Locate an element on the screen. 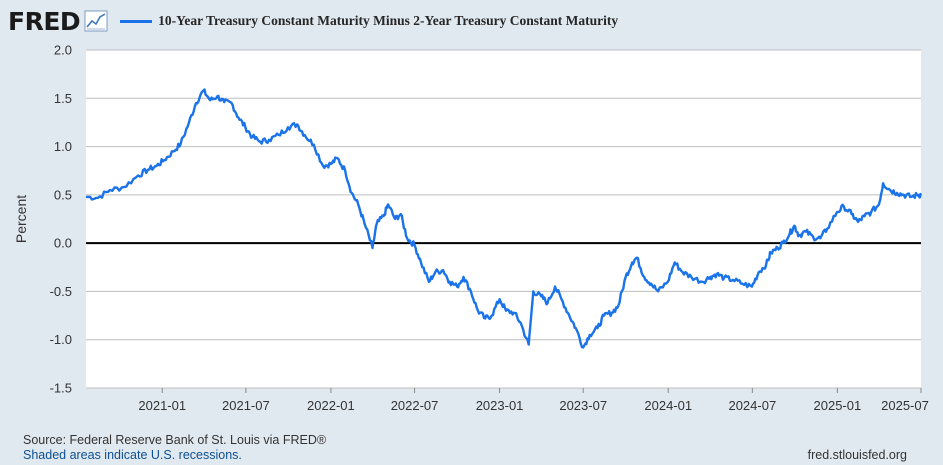 Image resolution: width=943 pixels, height=465 pixels. y-axis-ticks: 2.0 1.5 1.0 0.5 0.0 -0.5 -1.0 -1.5 is located at coordinates (61, 219).